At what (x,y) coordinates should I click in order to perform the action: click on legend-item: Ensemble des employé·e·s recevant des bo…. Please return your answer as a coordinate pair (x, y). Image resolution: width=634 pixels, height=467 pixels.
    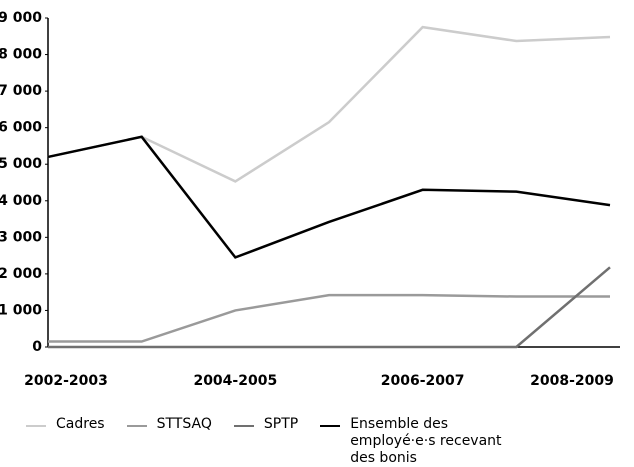
    Looking at the image, I should click on (422, 441).